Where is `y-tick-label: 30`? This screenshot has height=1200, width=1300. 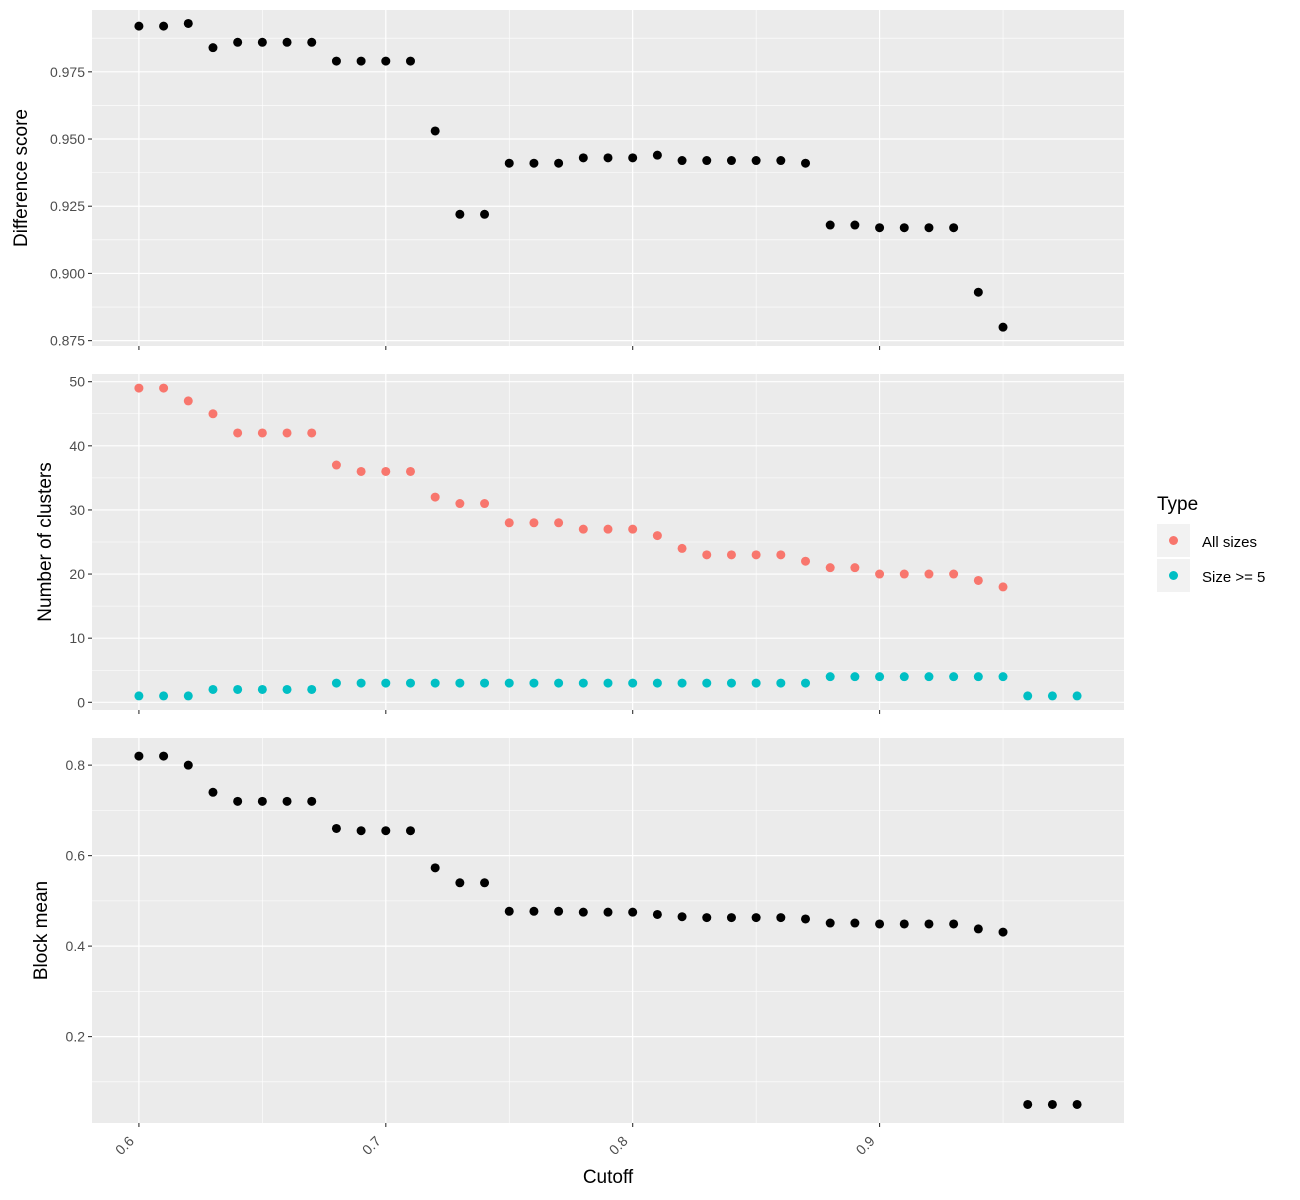 y-tick-label: 30 is located at coordinates (77, 510).